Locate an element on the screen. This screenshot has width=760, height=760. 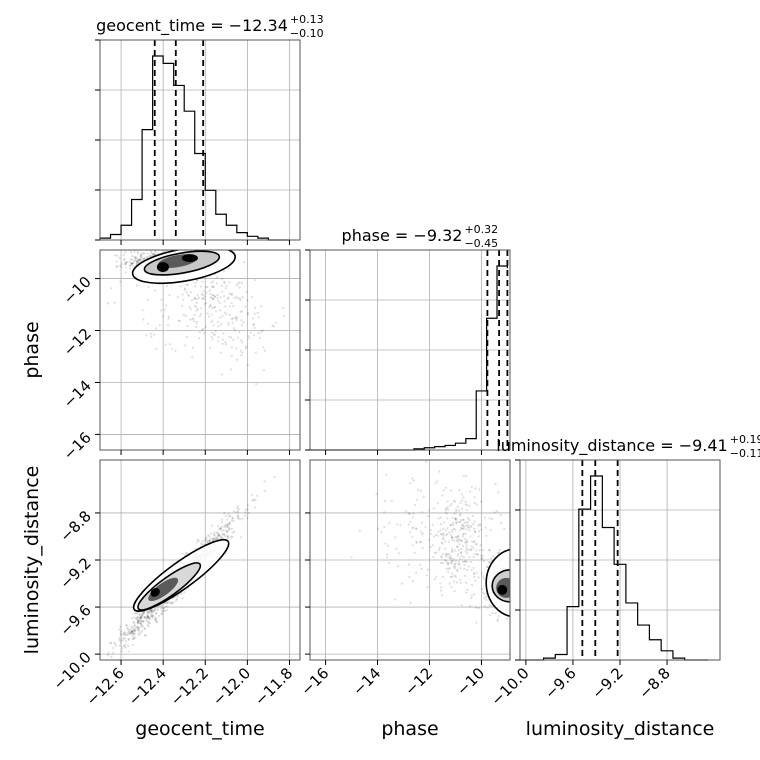
x-axis-label-luminosity_distance: luminosity_distance is located at coordinates (620, 729).